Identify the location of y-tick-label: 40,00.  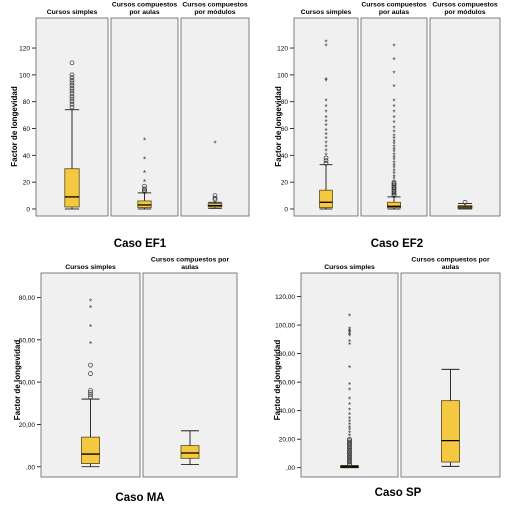
(27, 383).